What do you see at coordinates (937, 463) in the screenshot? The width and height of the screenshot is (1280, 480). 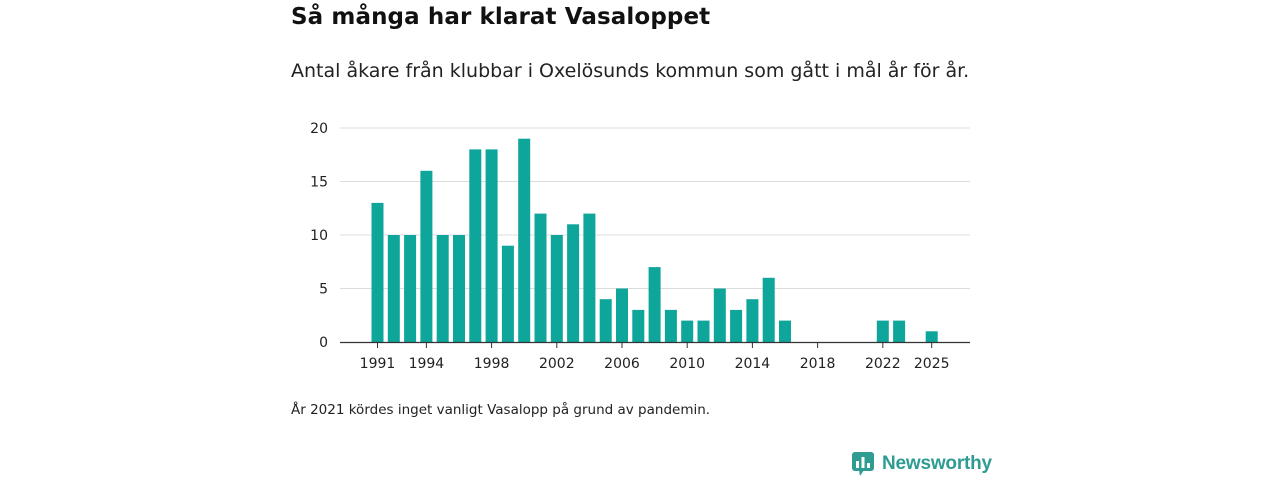 I see `brand-name: Newsworthy` at bounding box center [937, 463].